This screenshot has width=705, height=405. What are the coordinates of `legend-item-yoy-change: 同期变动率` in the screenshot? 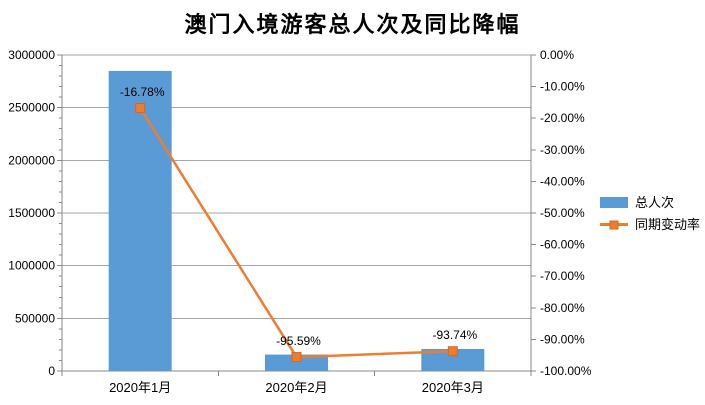 It's located at (650, 224).